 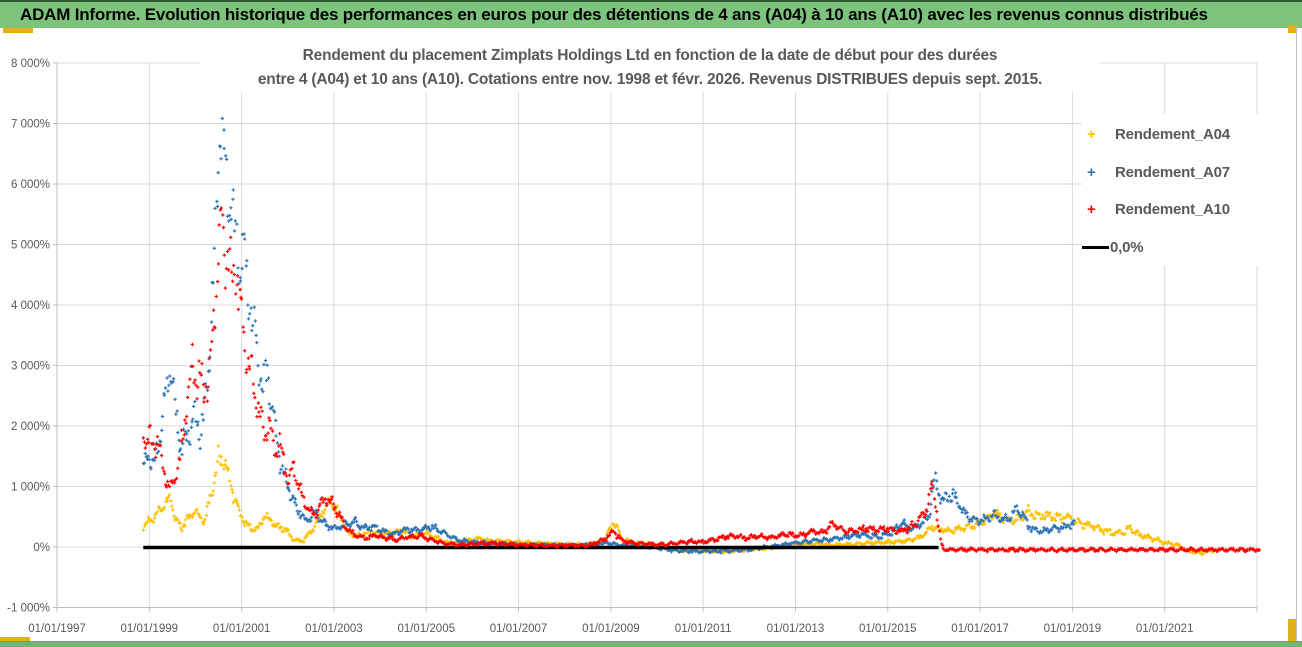 I want to click on gold-accent-top-right, so click(x=1292, y=29).